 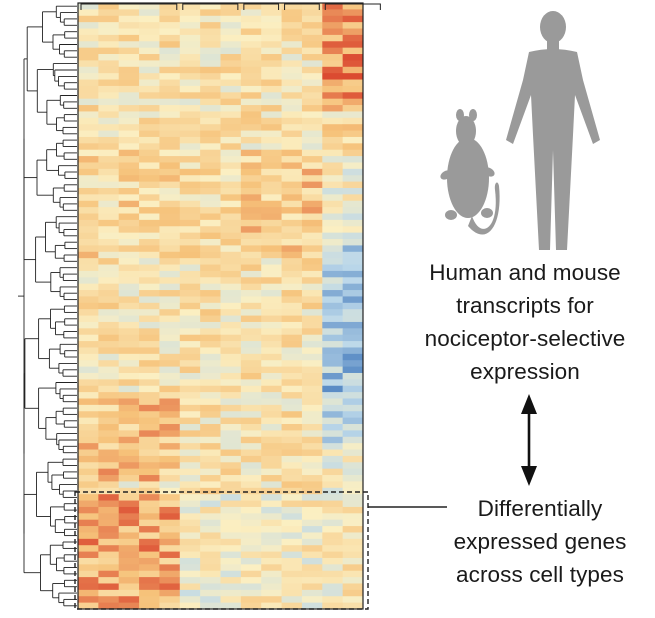 I want to click on highlight-box, so click(x=221, y=550).